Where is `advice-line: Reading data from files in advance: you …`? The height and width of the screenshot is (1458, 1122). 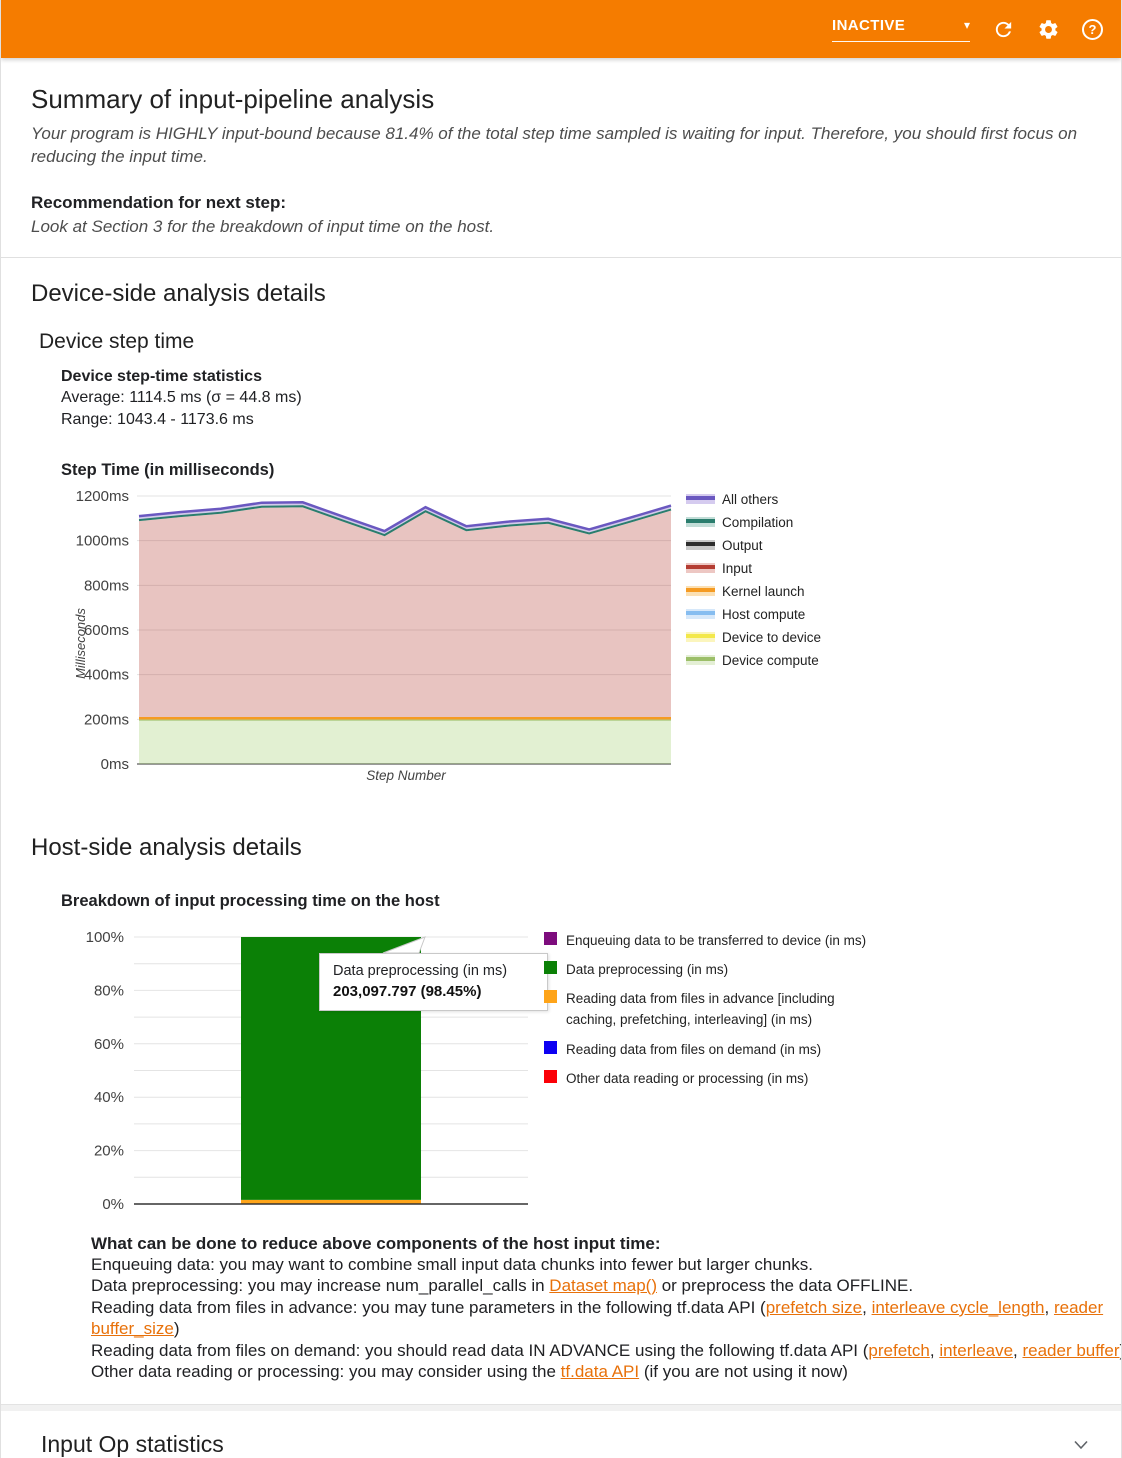 advice-line: Reading data from files in advance: you … is located at coordinates (597, 1318).